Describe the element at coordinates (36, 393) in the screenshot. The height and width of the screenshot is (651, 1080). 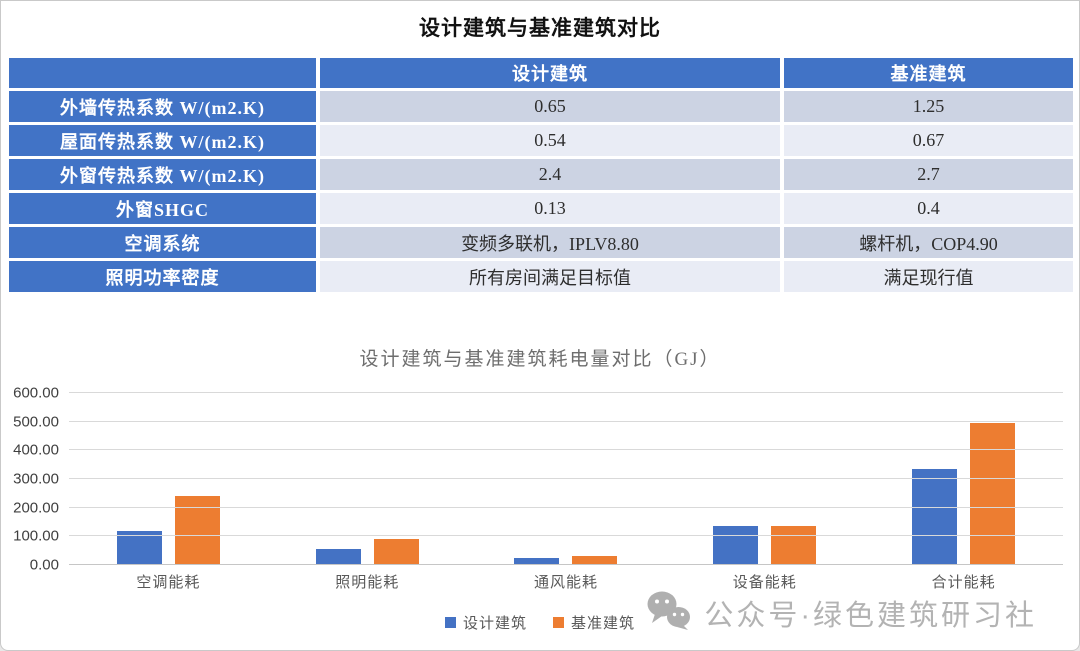
I see `y-axis-tick-label: 600.00` at that location.